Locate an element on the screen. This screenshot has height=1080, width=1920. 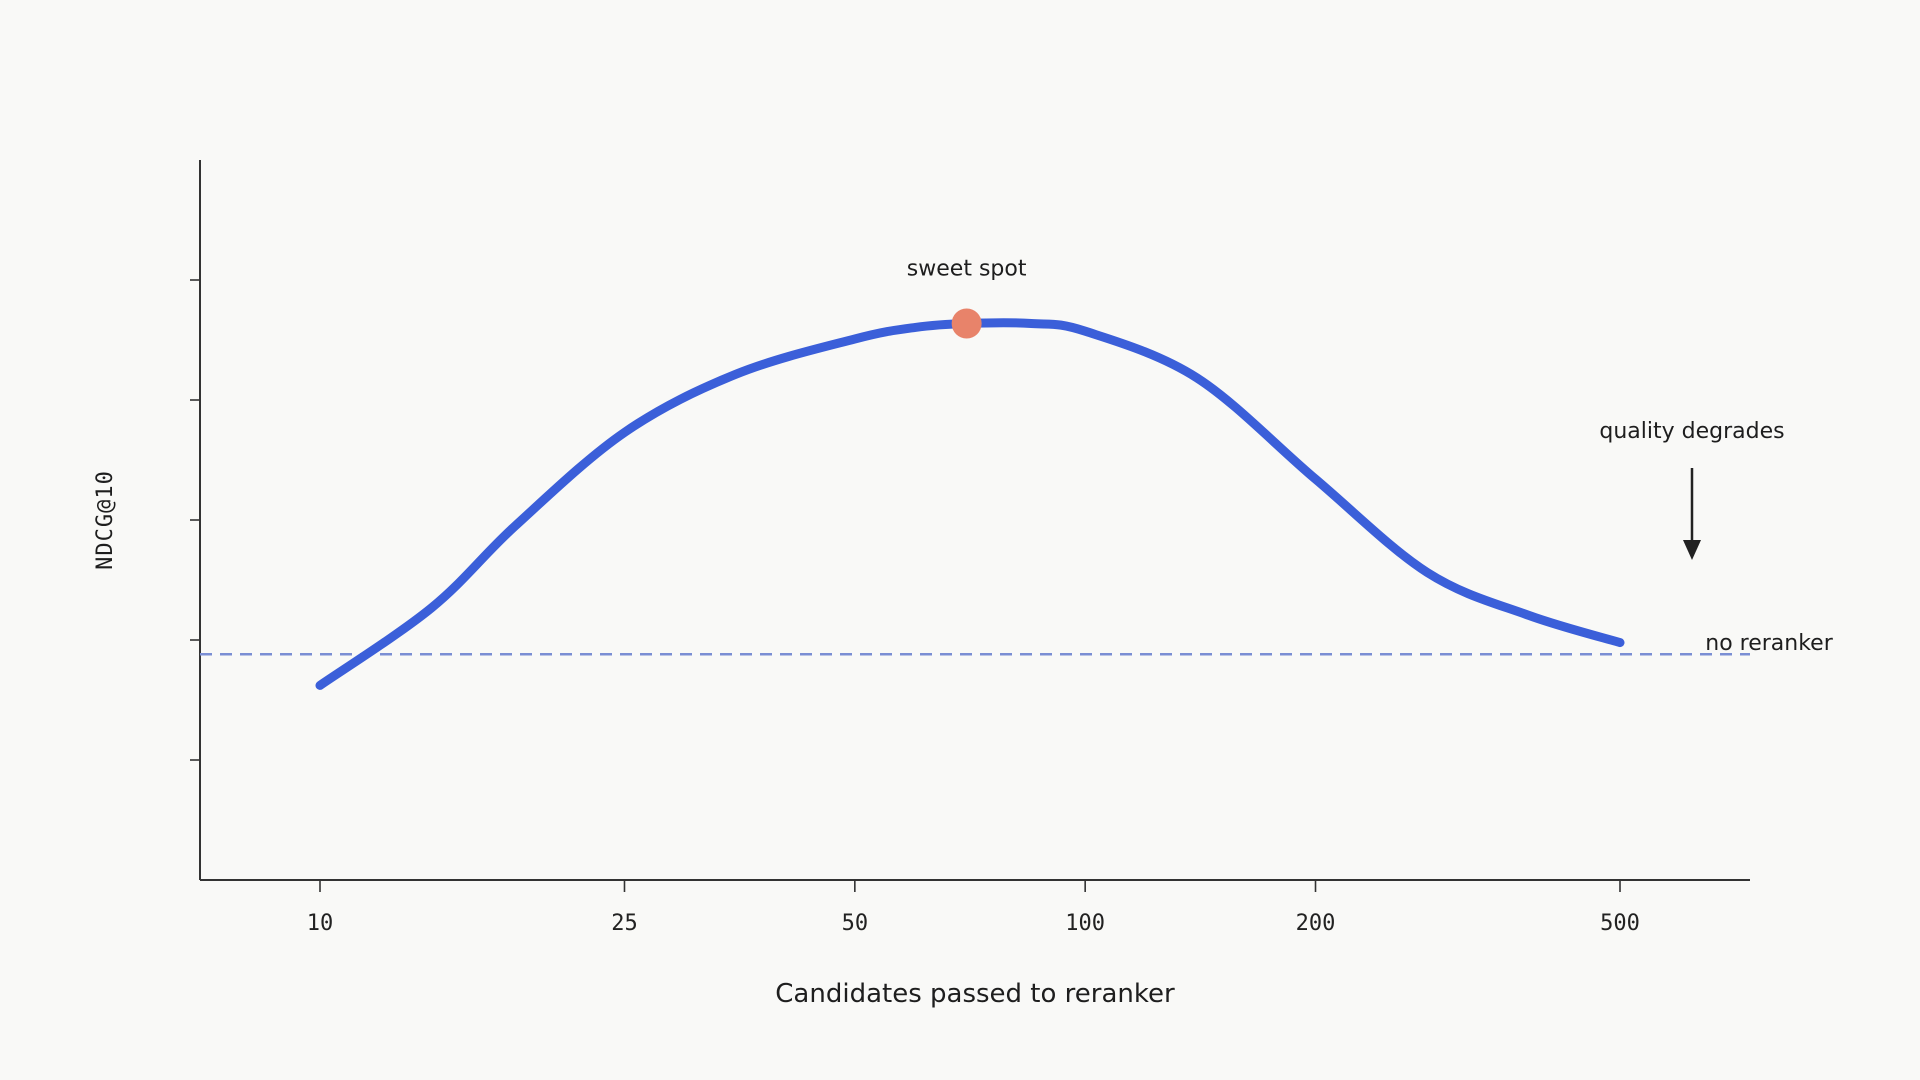
y-axis-title: NDCG@10 is located at coordinates (105, 520).